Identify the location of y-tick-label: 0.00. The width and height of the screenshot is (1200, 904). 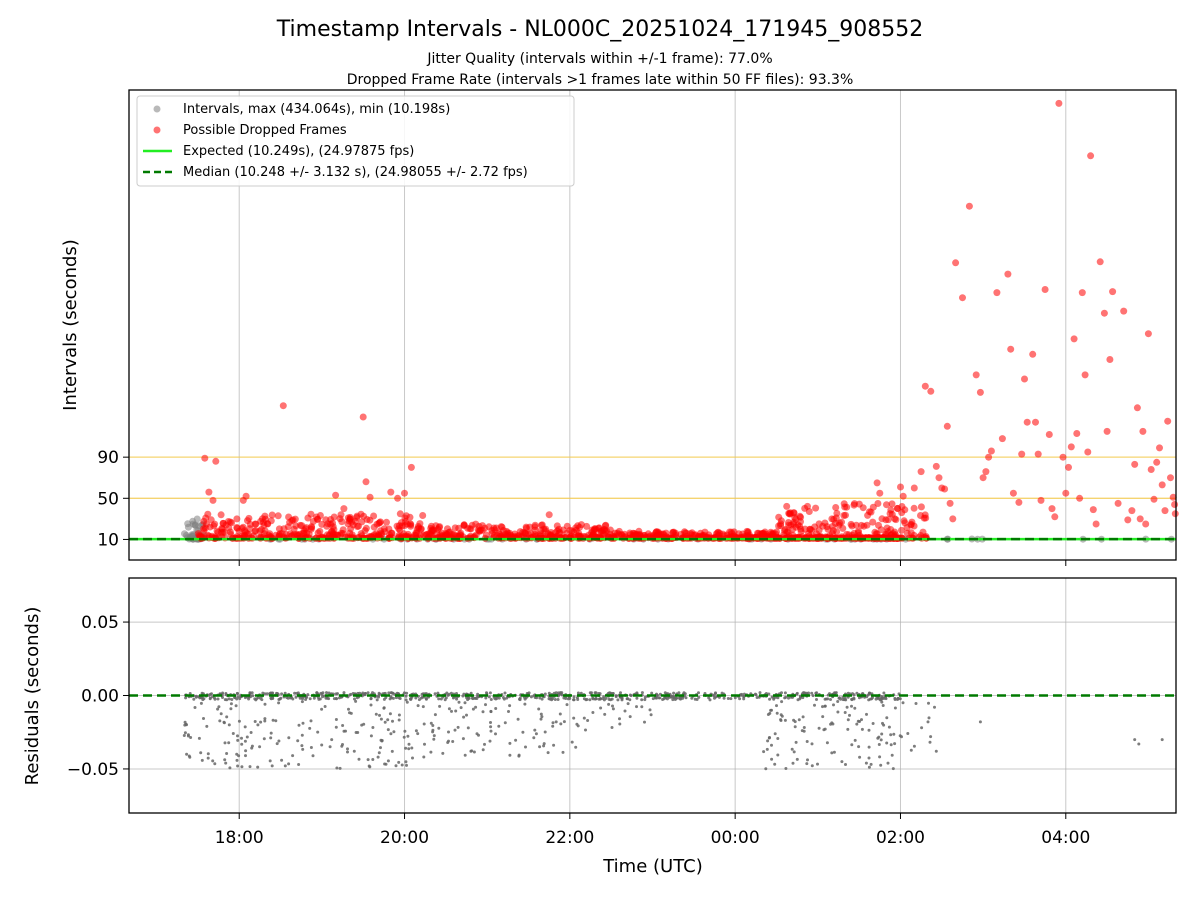
(100, 697).